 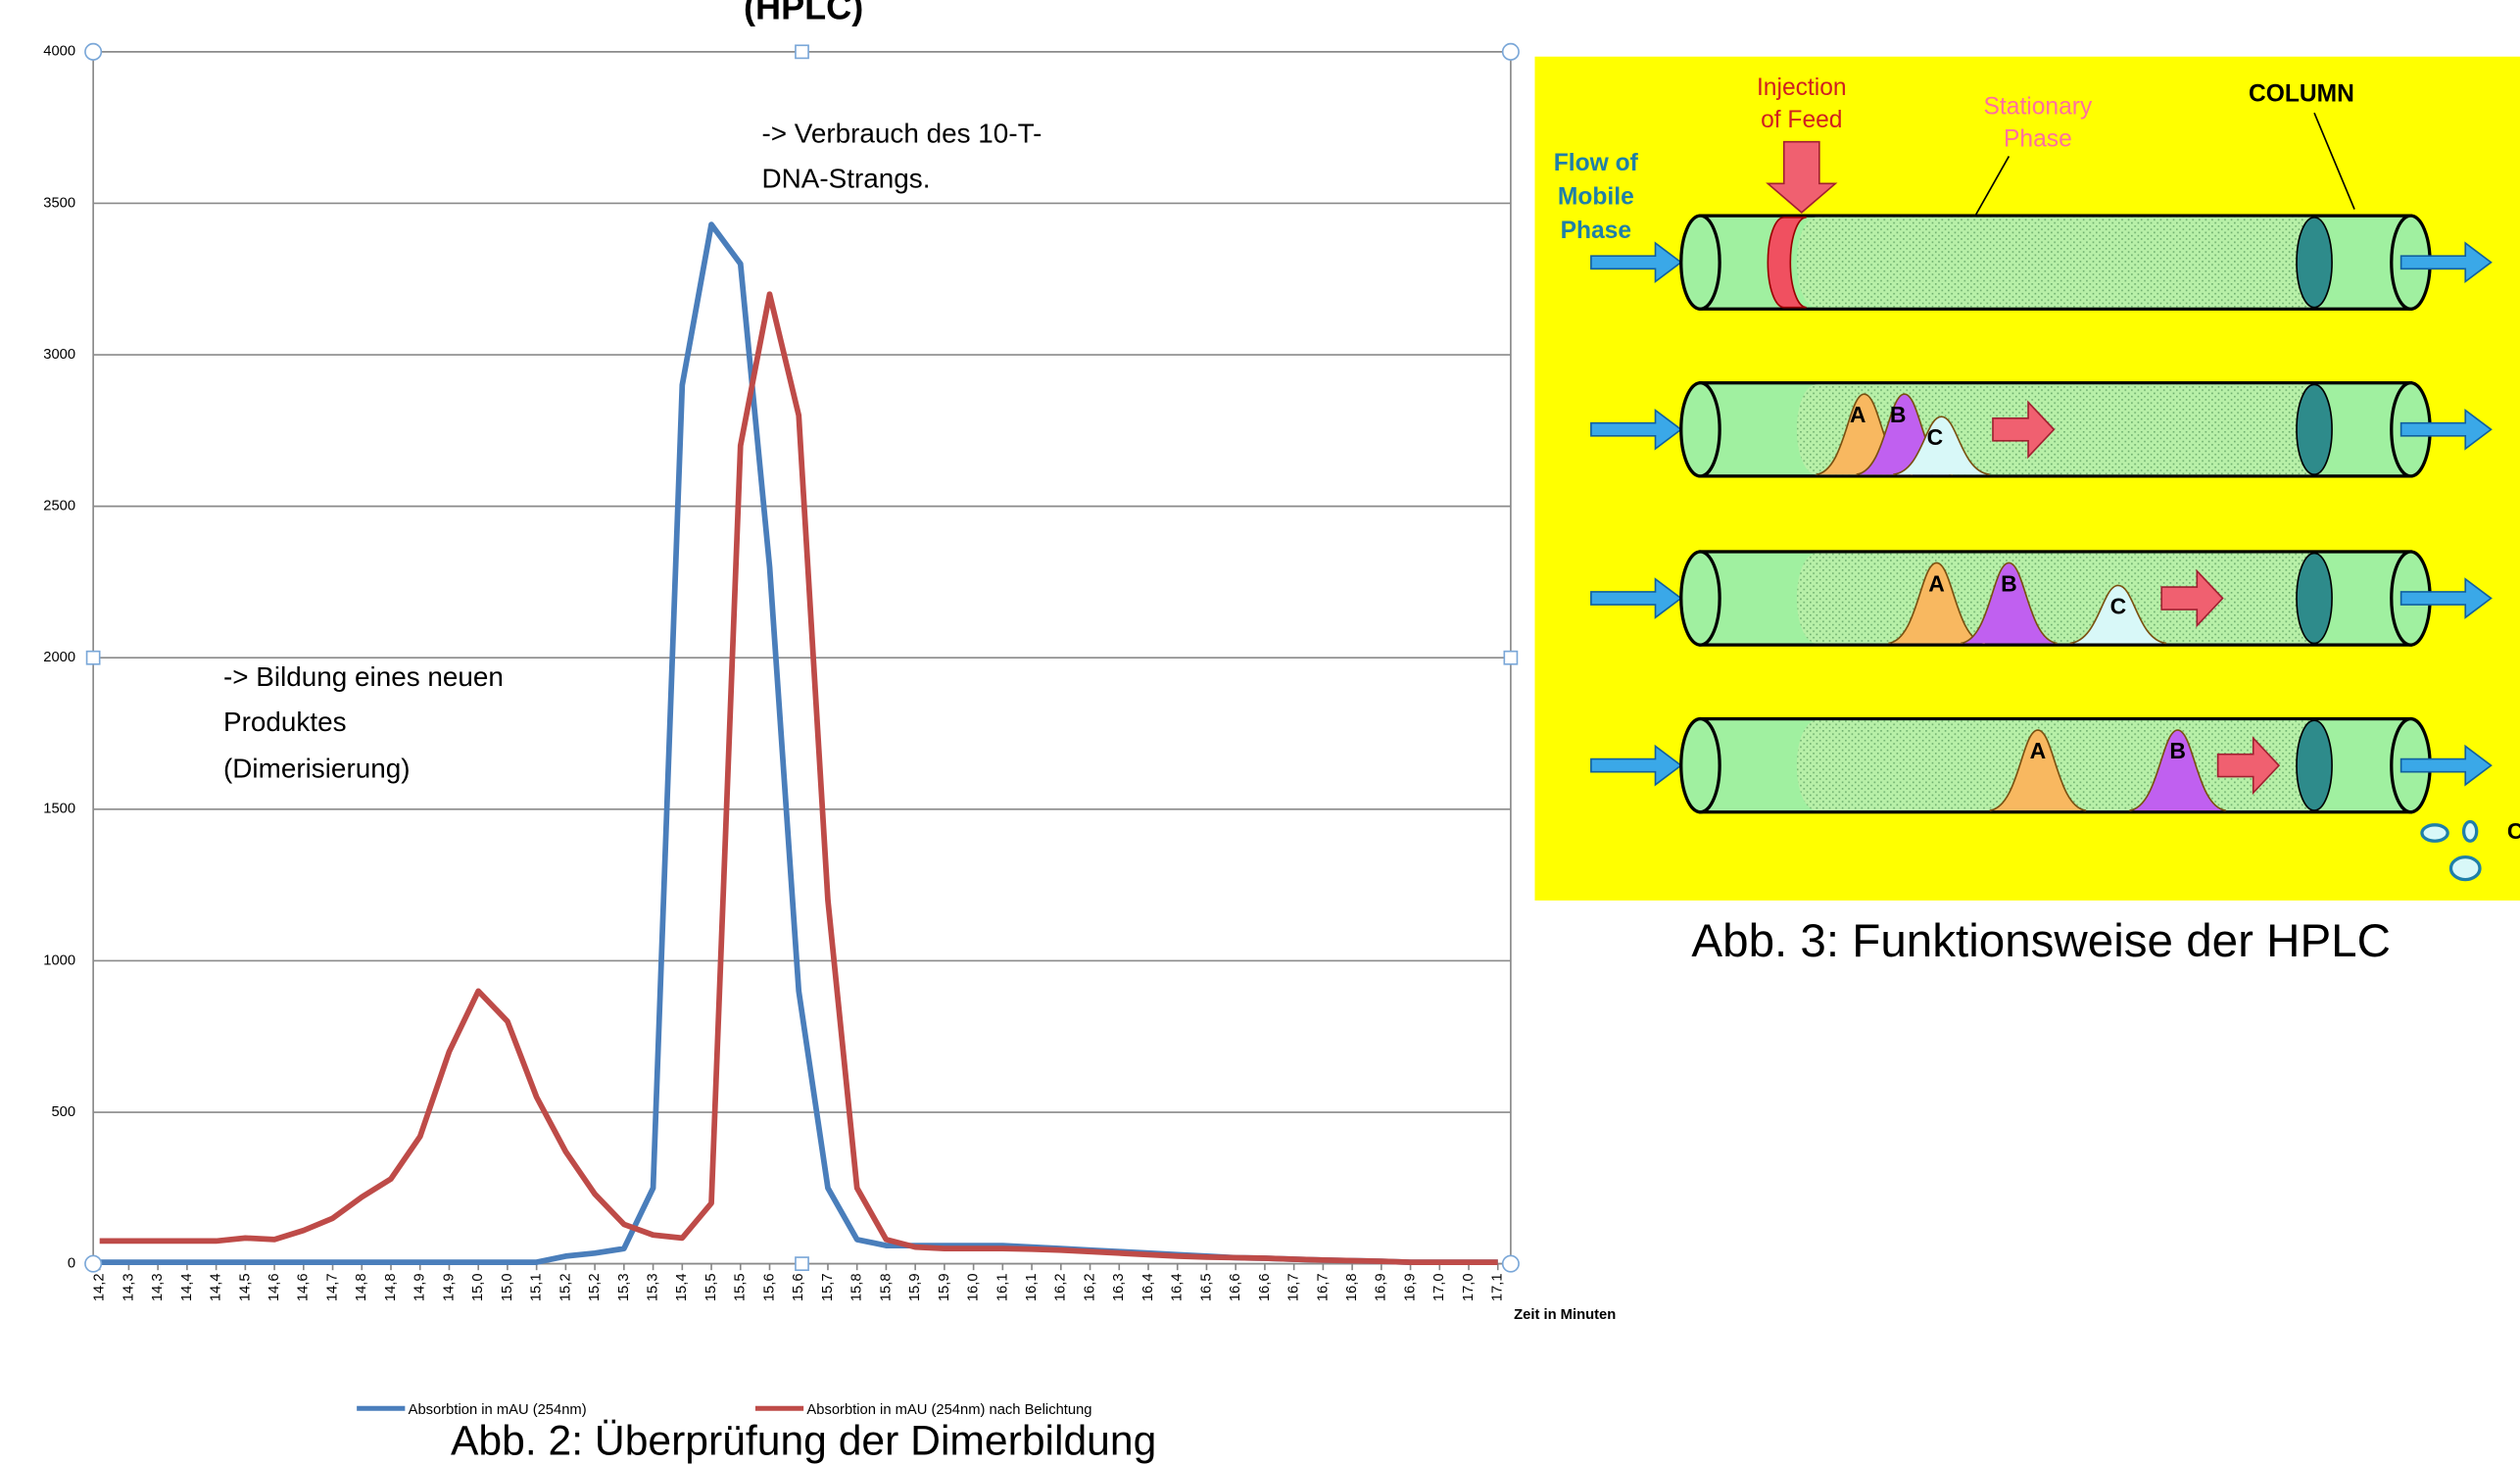 What do you see at coordinates (2038, 139) in the screenshot?
I see `stationary-label: Phase` at bounding box center [2038, 139].